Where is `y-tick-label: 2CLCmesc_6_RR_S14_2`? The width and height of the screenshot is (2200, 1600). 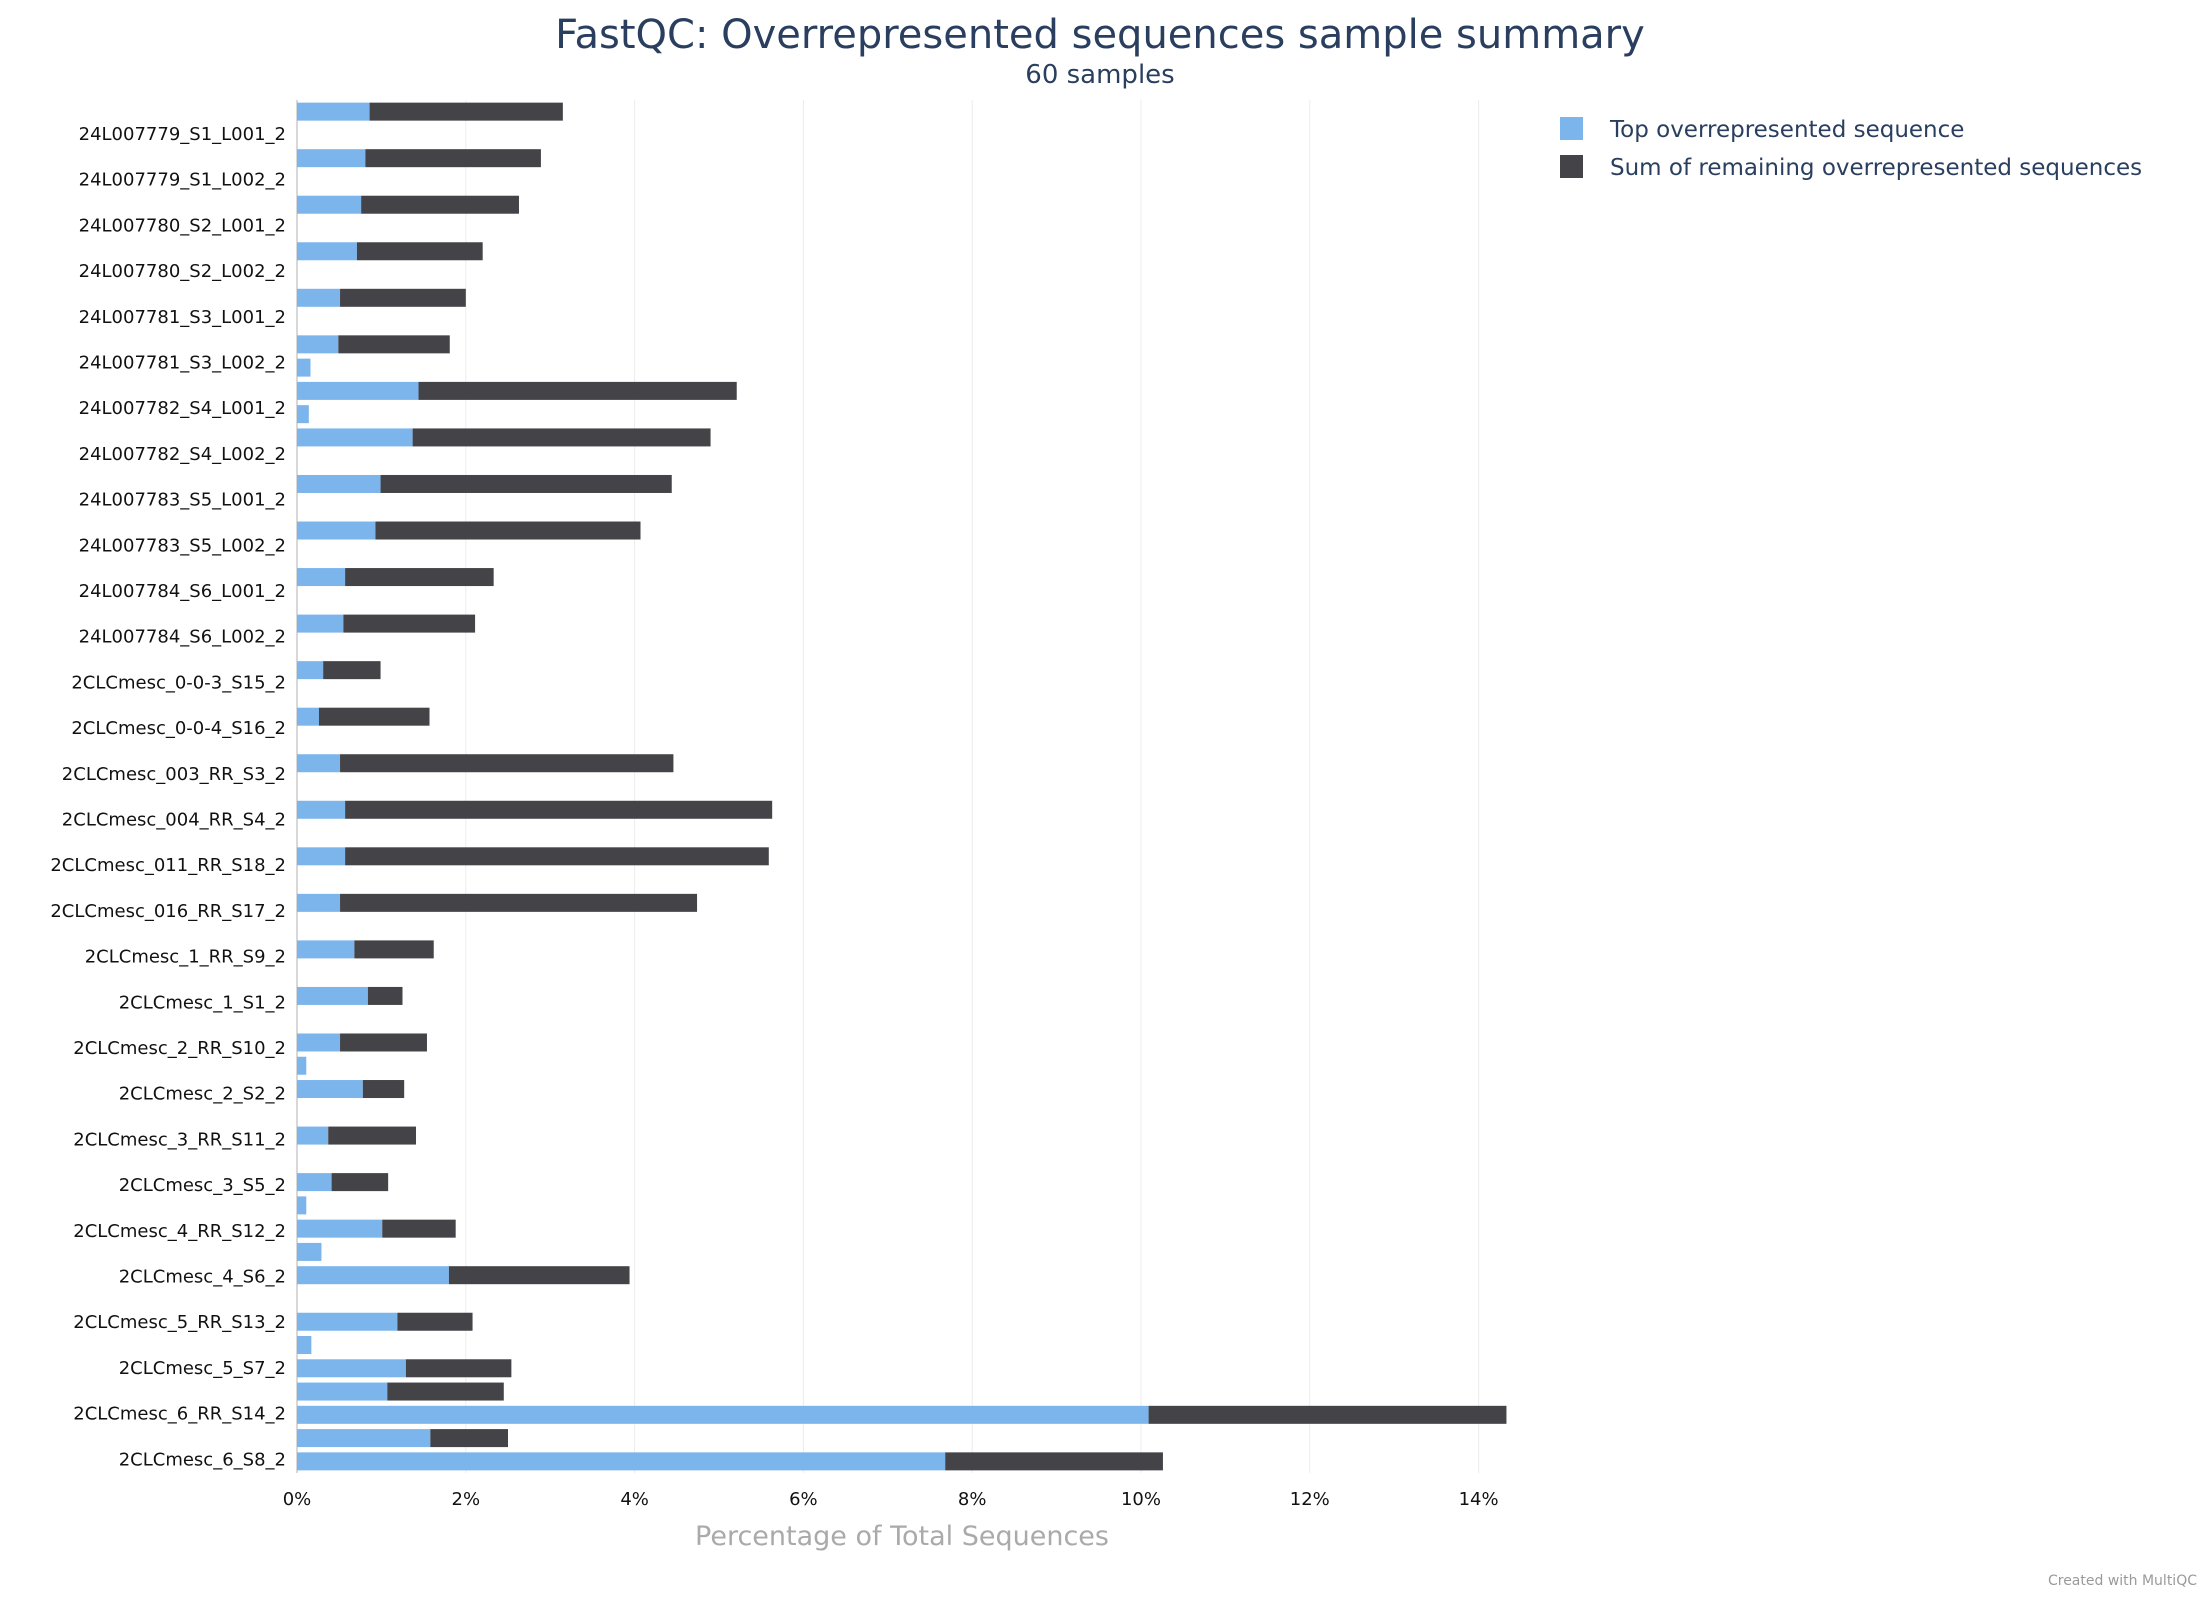
y-tick-label: 2CLCmesc_6_RR_S14_2 is located at coordinates (179, 1414).